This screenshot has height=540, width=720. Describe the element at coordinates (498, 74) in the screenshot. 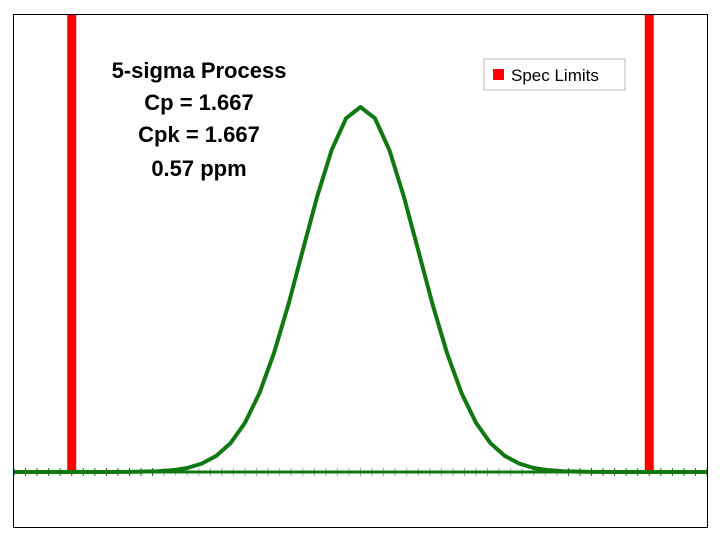

I see `legend-swatch-spec-limits` at that location.